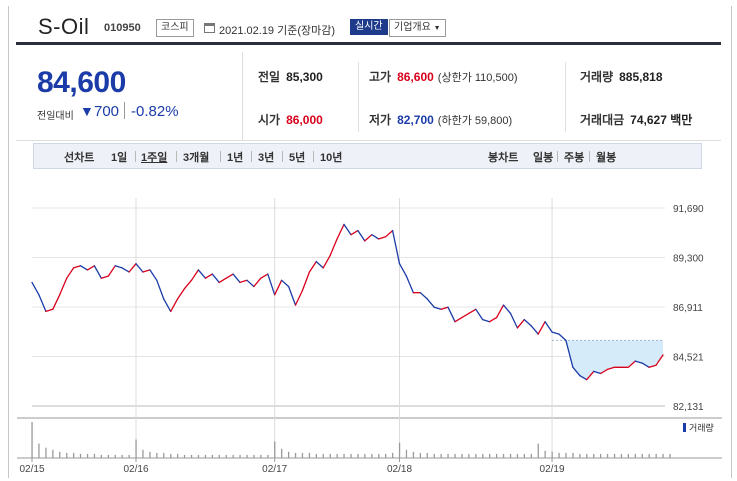  Describe the element at coordinates (154, 158) in the screenshot. I see `tab-1w: 1주일` at that location.